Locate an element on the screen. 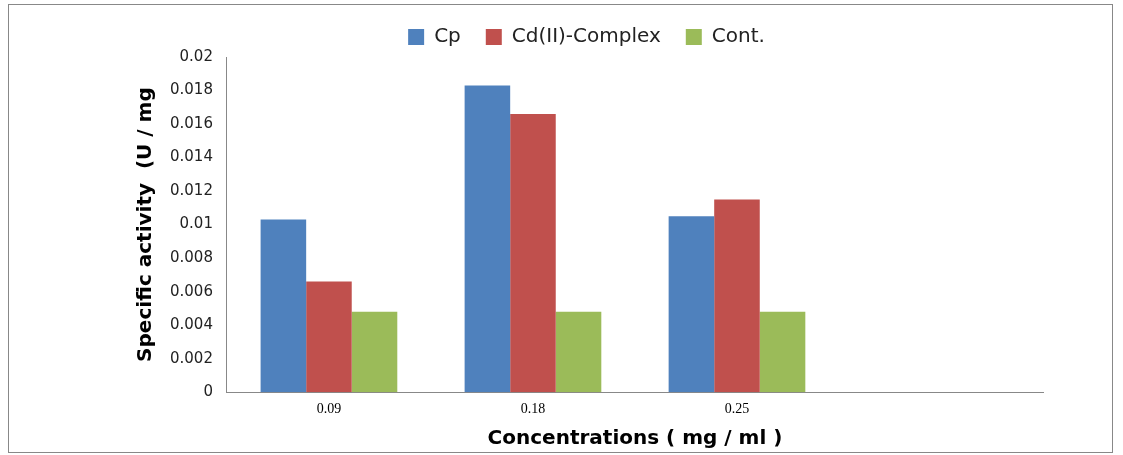 The image size is (1123, 455). x-tick-label: 0.25 is located at coordinates (737, 409).